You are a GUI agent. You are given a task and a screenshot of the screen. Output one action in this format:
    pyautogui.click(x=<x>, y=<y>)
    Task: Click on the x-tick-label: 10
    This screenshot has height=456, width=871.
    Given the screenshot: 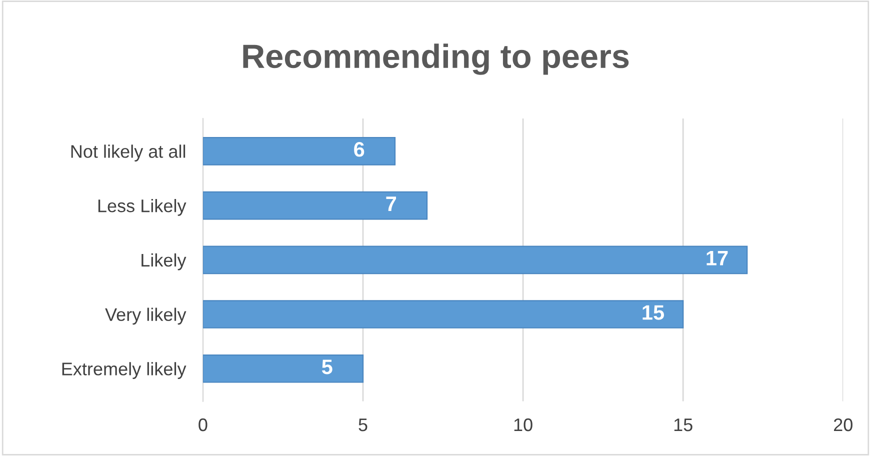 What is the action you would take?
    pyautogui.click(x=523, y=425)
    